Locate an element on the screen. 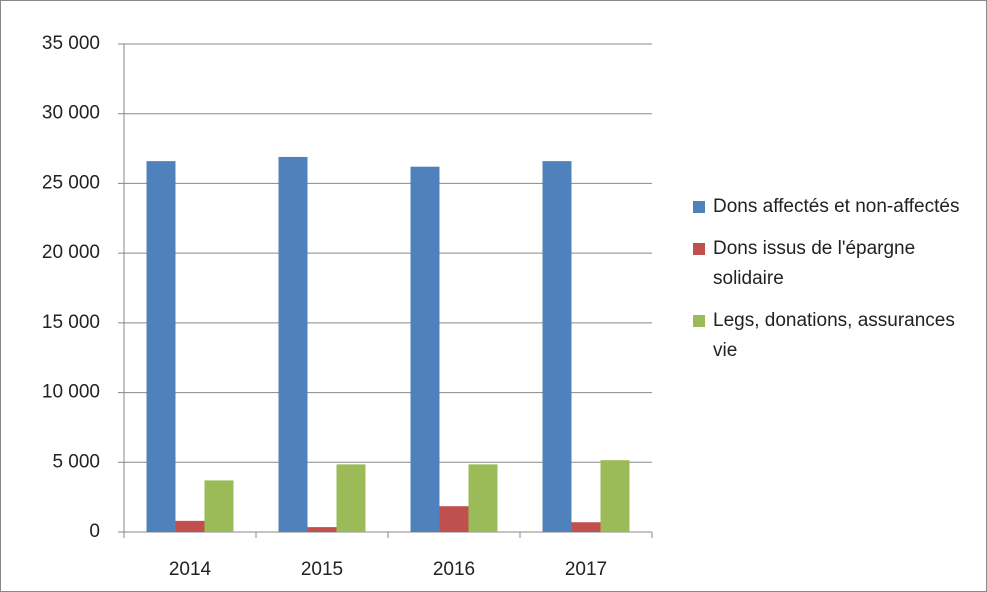 This screenshot has height=592, width=987. x-tick-label: 2016 is located at coordinates (454, 569).